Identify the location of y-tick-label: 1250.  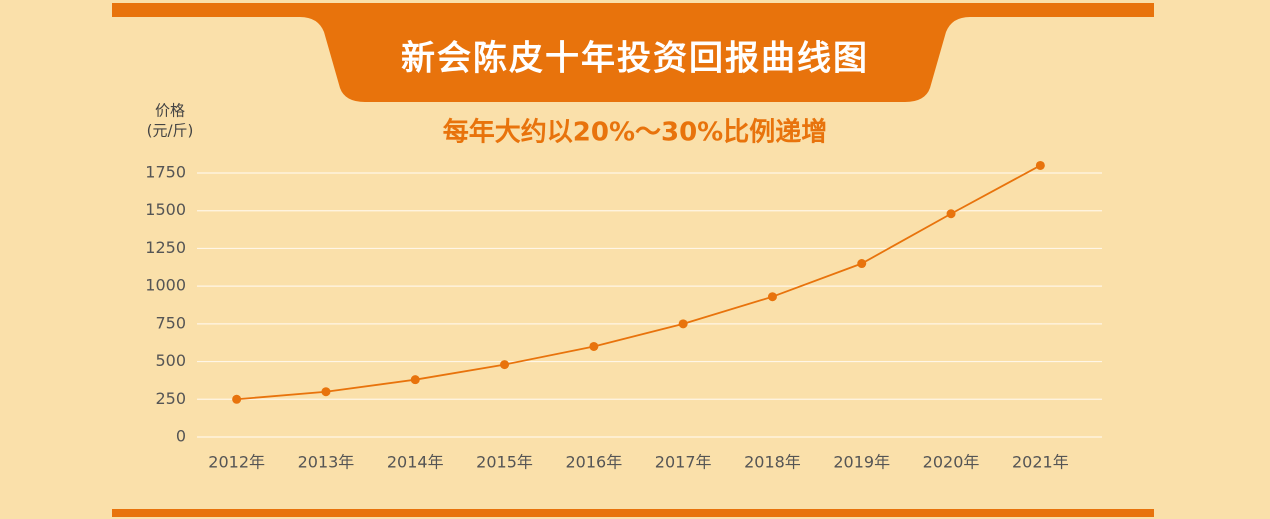
(165, 247).